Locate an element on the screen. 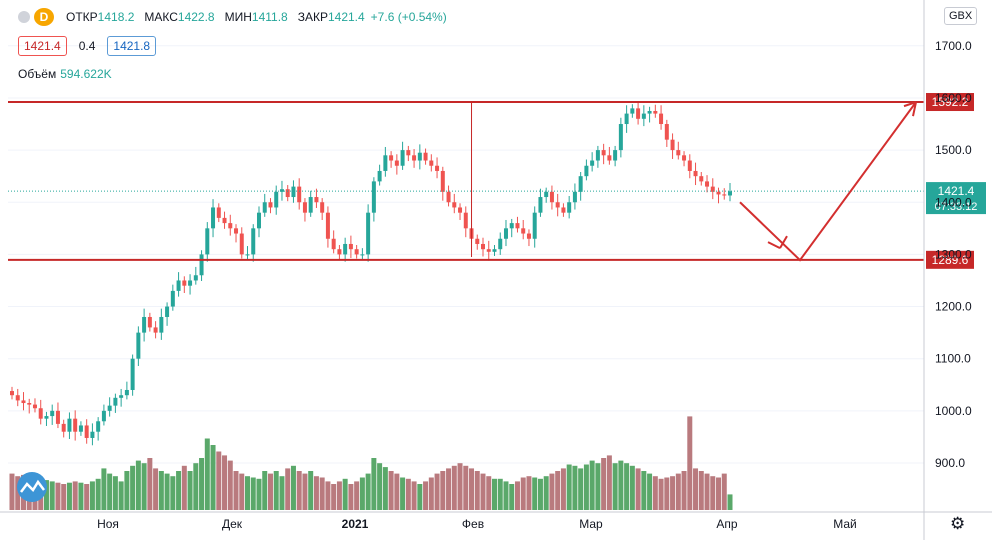  level-label: 1592.2 is located at coordinates (950, 102).